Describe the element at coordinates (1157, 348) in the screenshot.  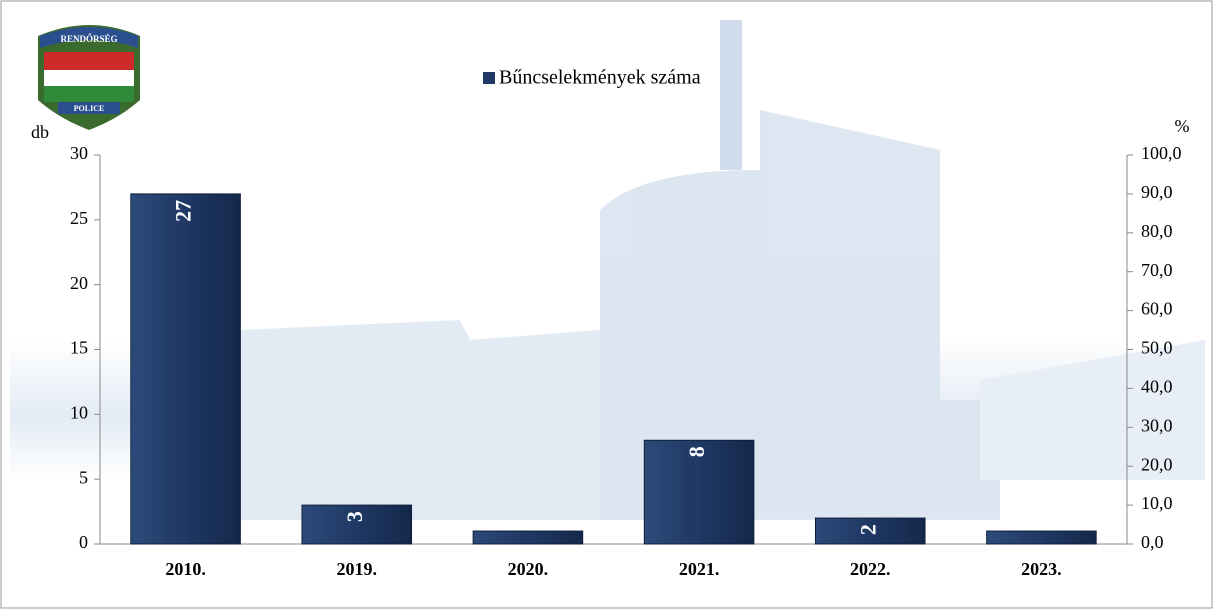
I see `y2-tick-label: 50,0` at that location.